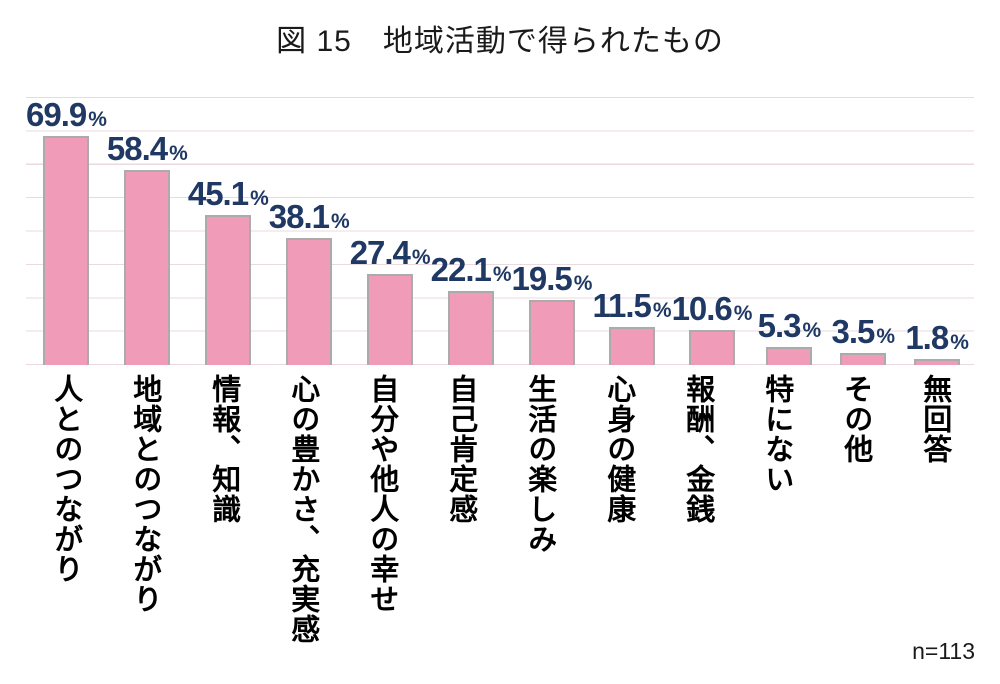 The height and width of the screenshot is (684, 1000). Describe the element at coordinates (779, 326) in the screenshot. I see `value-number: 5.3` at that location.